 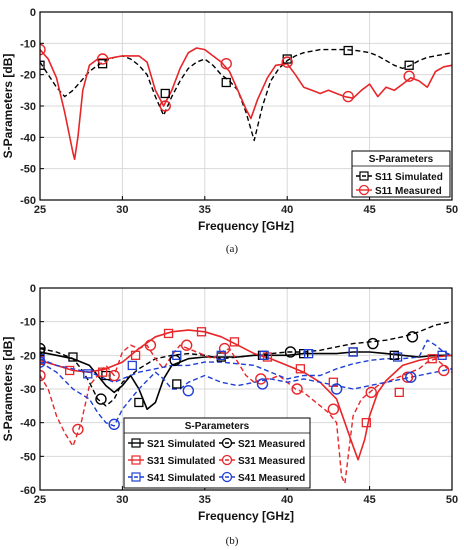 I want to click on legend-entry: S41 Measured, so click(x=271, y=478).